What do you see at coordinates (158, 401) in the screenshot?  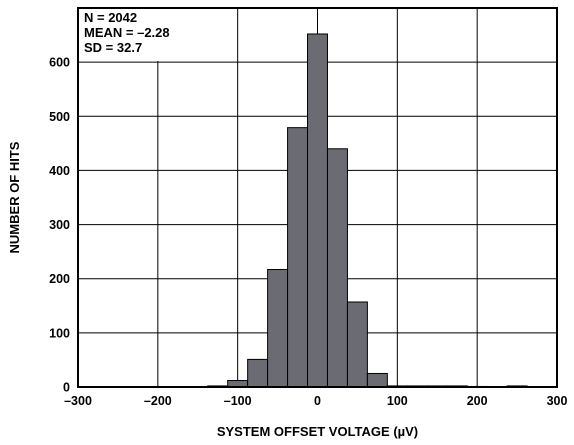 I see `x-tick-label: –200` at bounding box center [158, 401].